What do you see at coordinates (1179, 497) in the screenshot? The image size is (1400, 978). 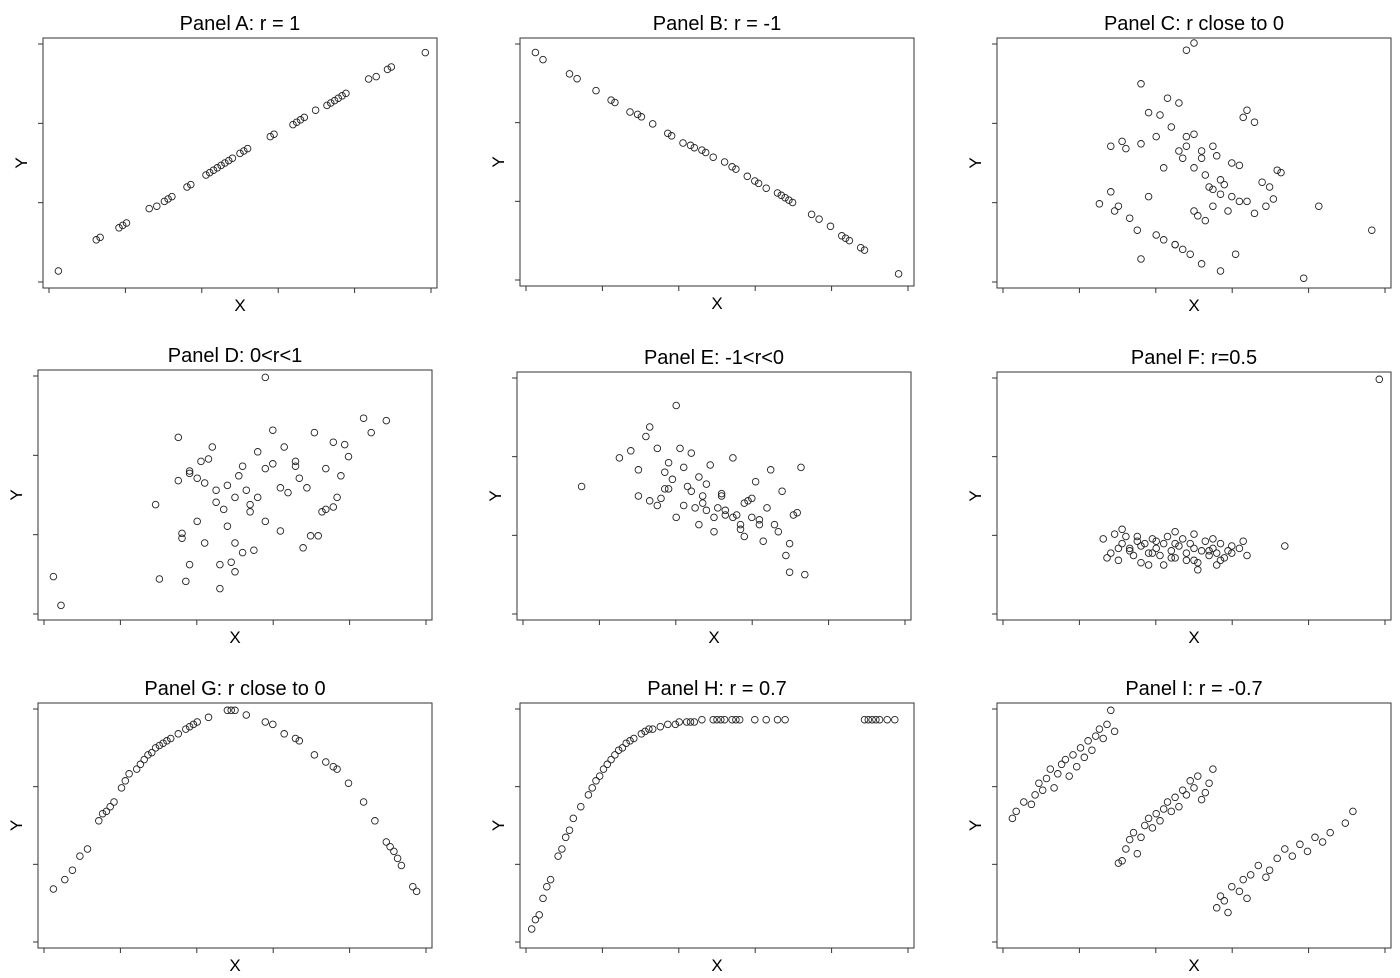 I see `panel-f: Panel F: r=0.5 X Y` at bounding box center [1179, 497].